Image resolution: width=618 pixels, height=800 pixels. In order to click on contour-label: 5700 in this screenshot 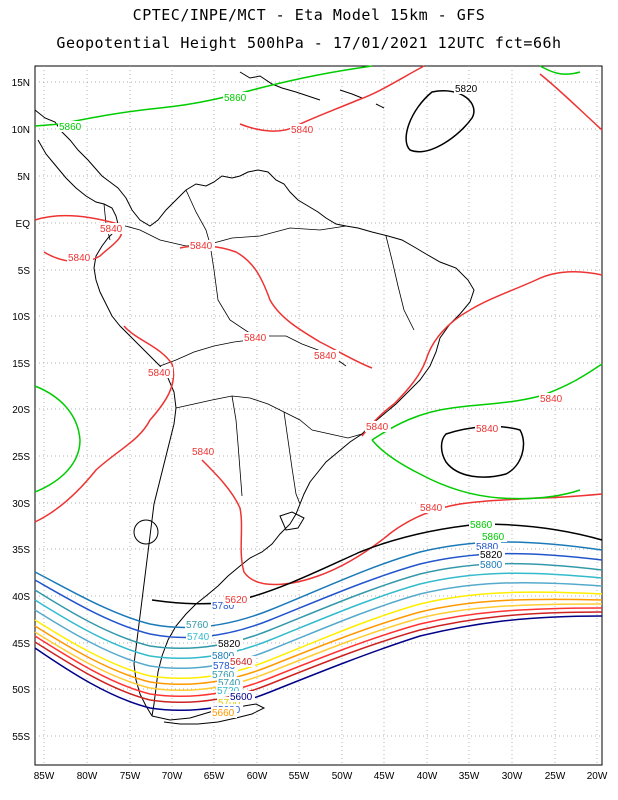, I will do `click(229, 703)`.